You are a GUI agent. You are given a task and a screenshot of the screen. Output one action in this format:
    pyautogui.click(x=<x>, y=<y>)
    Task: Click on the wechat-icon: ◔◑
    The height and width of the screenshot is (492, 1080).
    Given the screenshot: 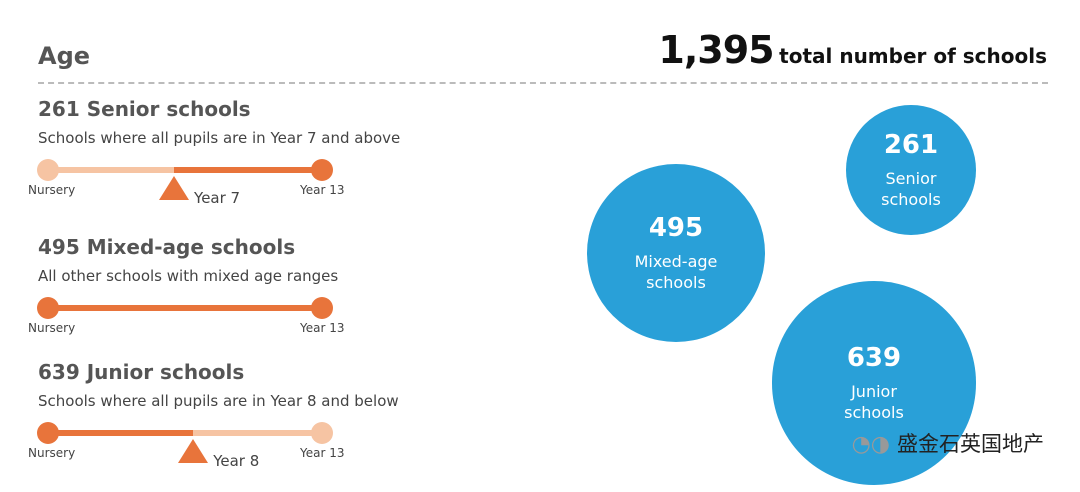 What is the action you would take?
    pyautogui.click(x=874, y=444)
    